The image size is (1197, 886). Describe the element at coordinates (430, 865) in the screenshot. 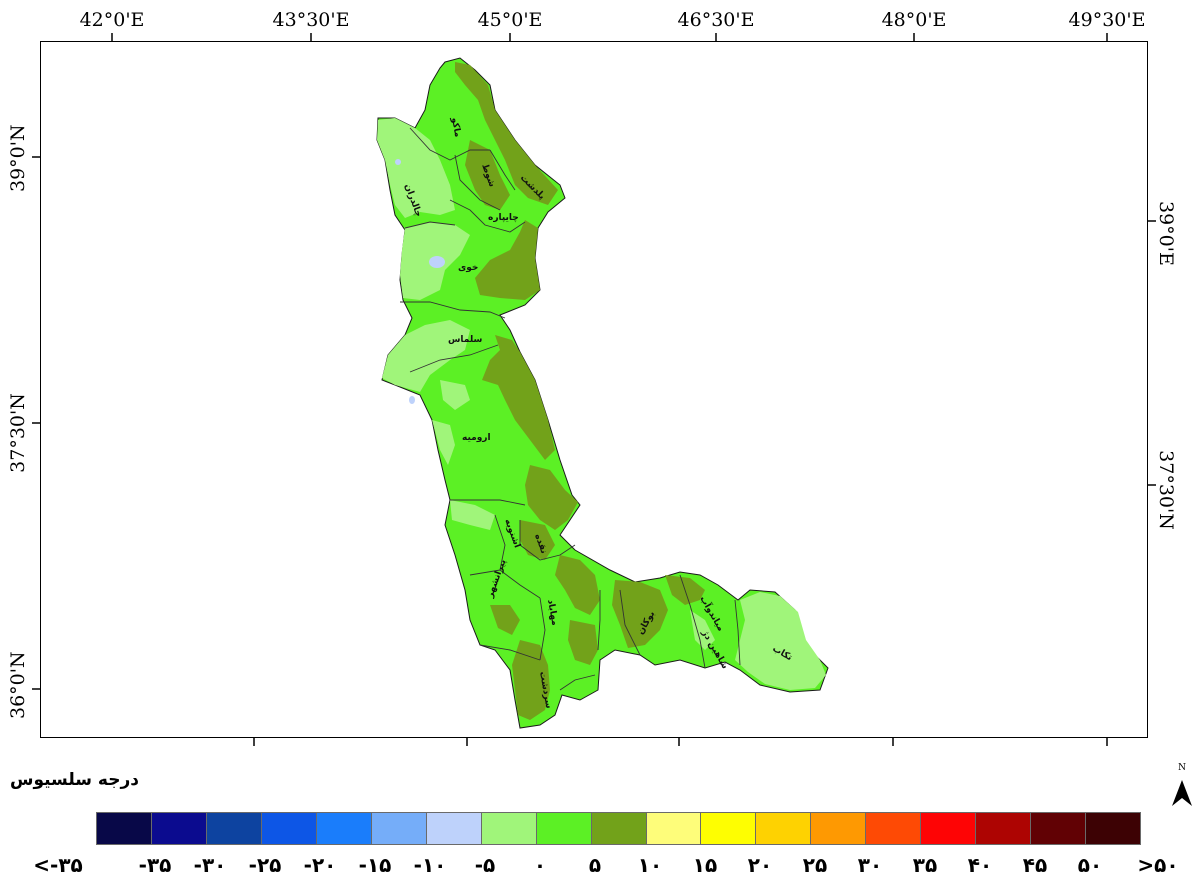

I see `legend-label: -۱۰` at that location.